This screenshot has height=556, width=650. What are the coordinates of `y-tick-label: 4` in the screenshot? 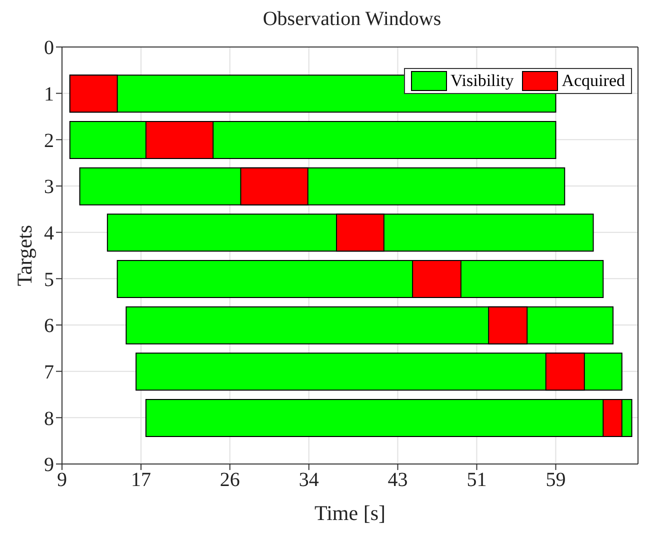 It's located at (49, 233).